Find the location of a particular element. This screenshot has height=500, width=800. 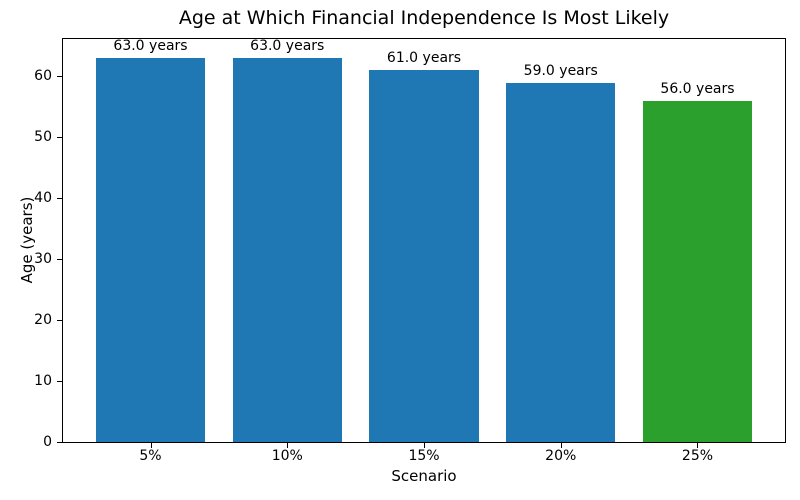

x-tick-label: 5% is located at coordinates (150, 456).